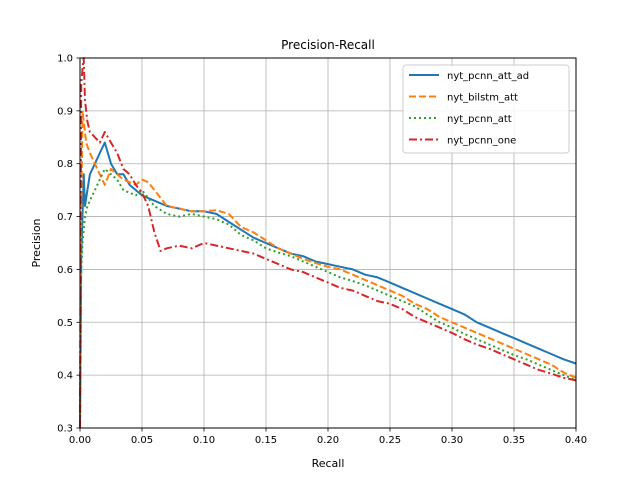  What do you see at coordinates (80, 440) in the screenshot?
I see `x-tick-label: 0.00` at bounding box center [80, 440].